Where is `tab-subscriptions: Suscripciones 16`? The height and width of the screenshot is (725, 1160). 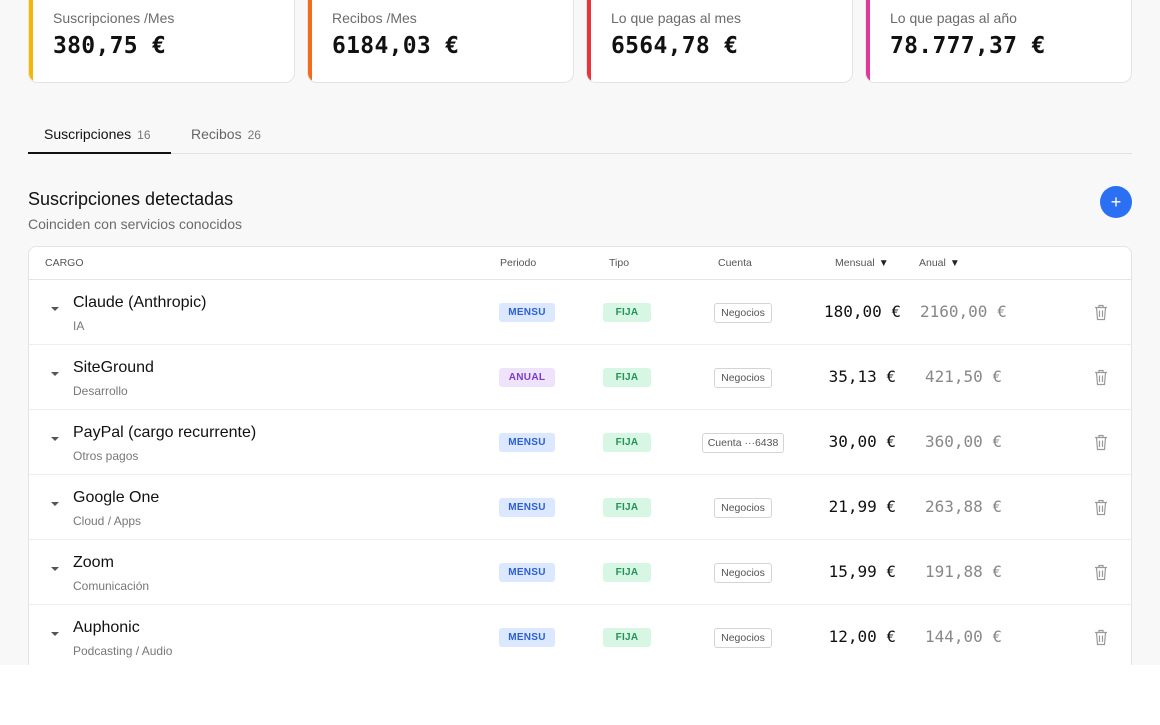
tab-subscriptions: Suscripciones 16 is located at coordinates (99, 135).